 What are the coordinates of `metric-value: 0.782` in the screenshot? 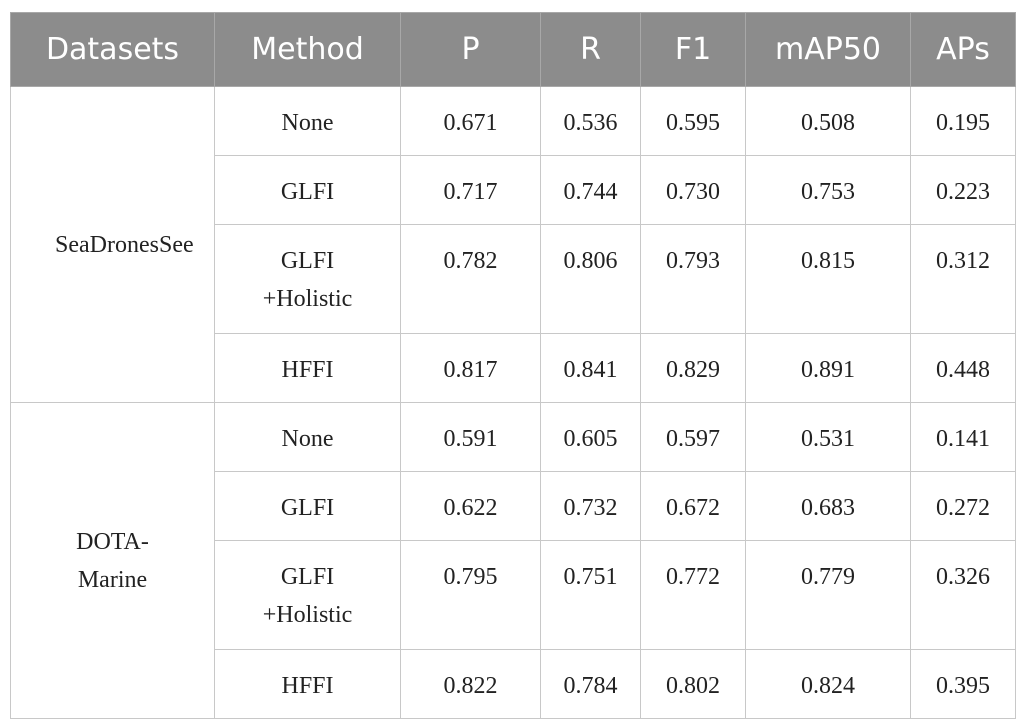 It's located at (470, 261).